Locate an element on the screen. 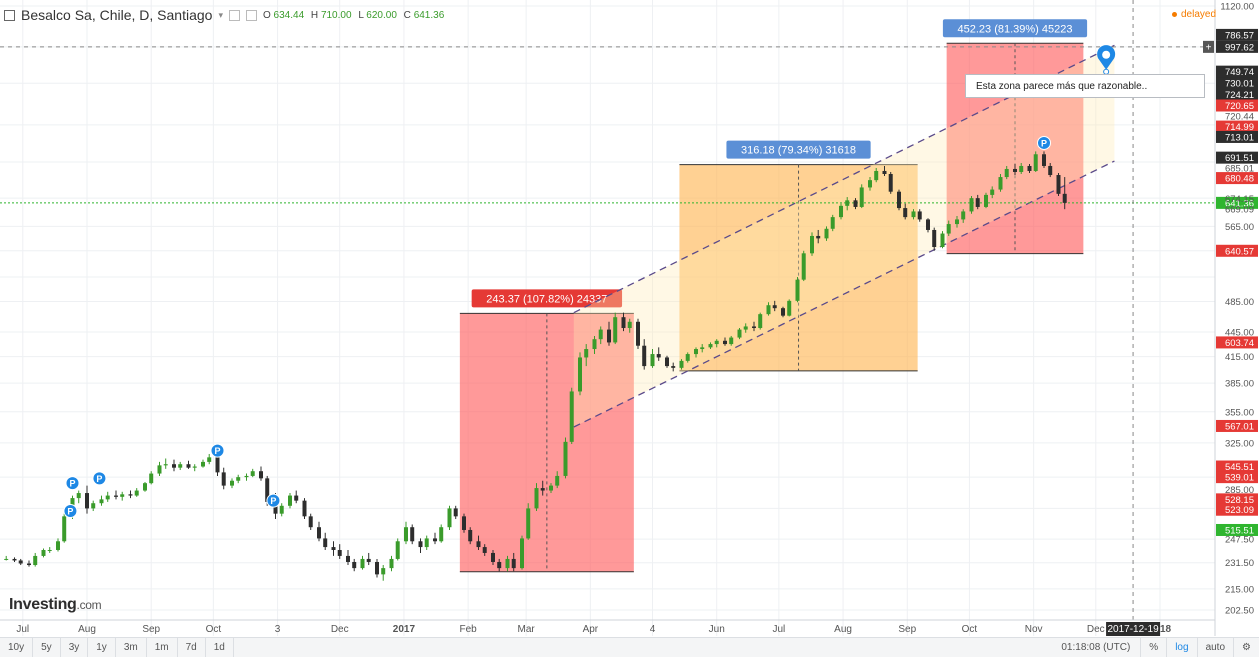 Image resolution: width=1259 pixels, height=657 pixels. price-tick-label: 515.51 is located at coordinates (1239, 530).